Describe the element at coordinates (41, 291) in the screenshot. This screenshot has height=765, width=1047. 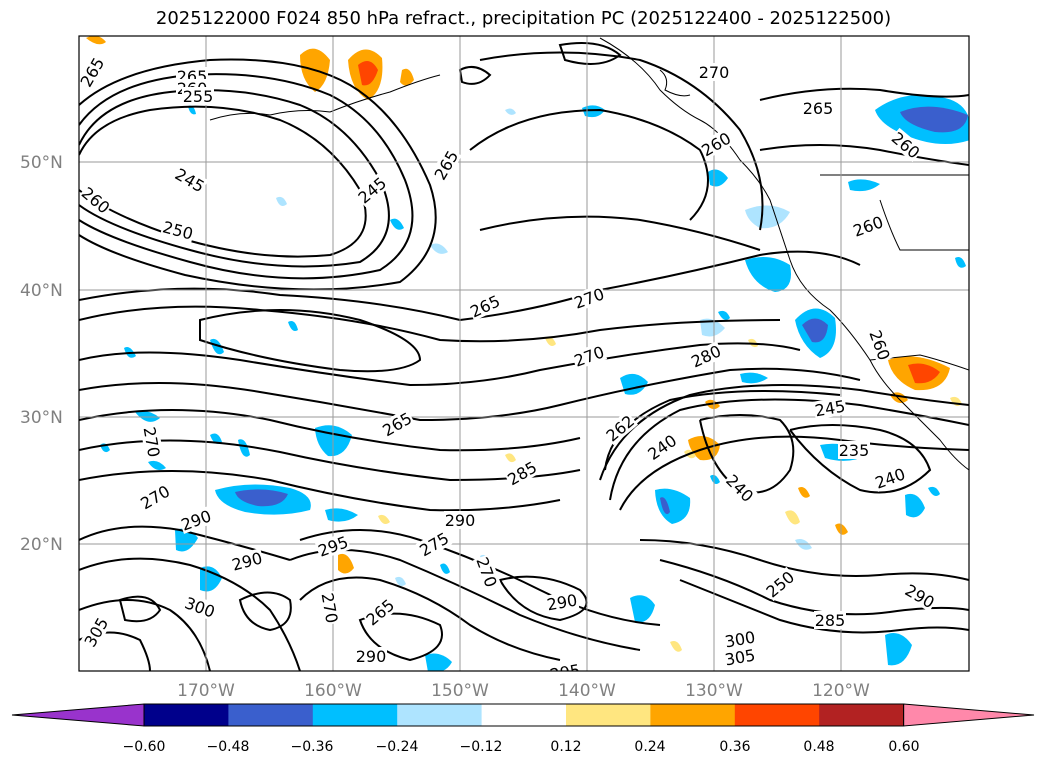
I see `lat-label-40n: 40°N` at that location.